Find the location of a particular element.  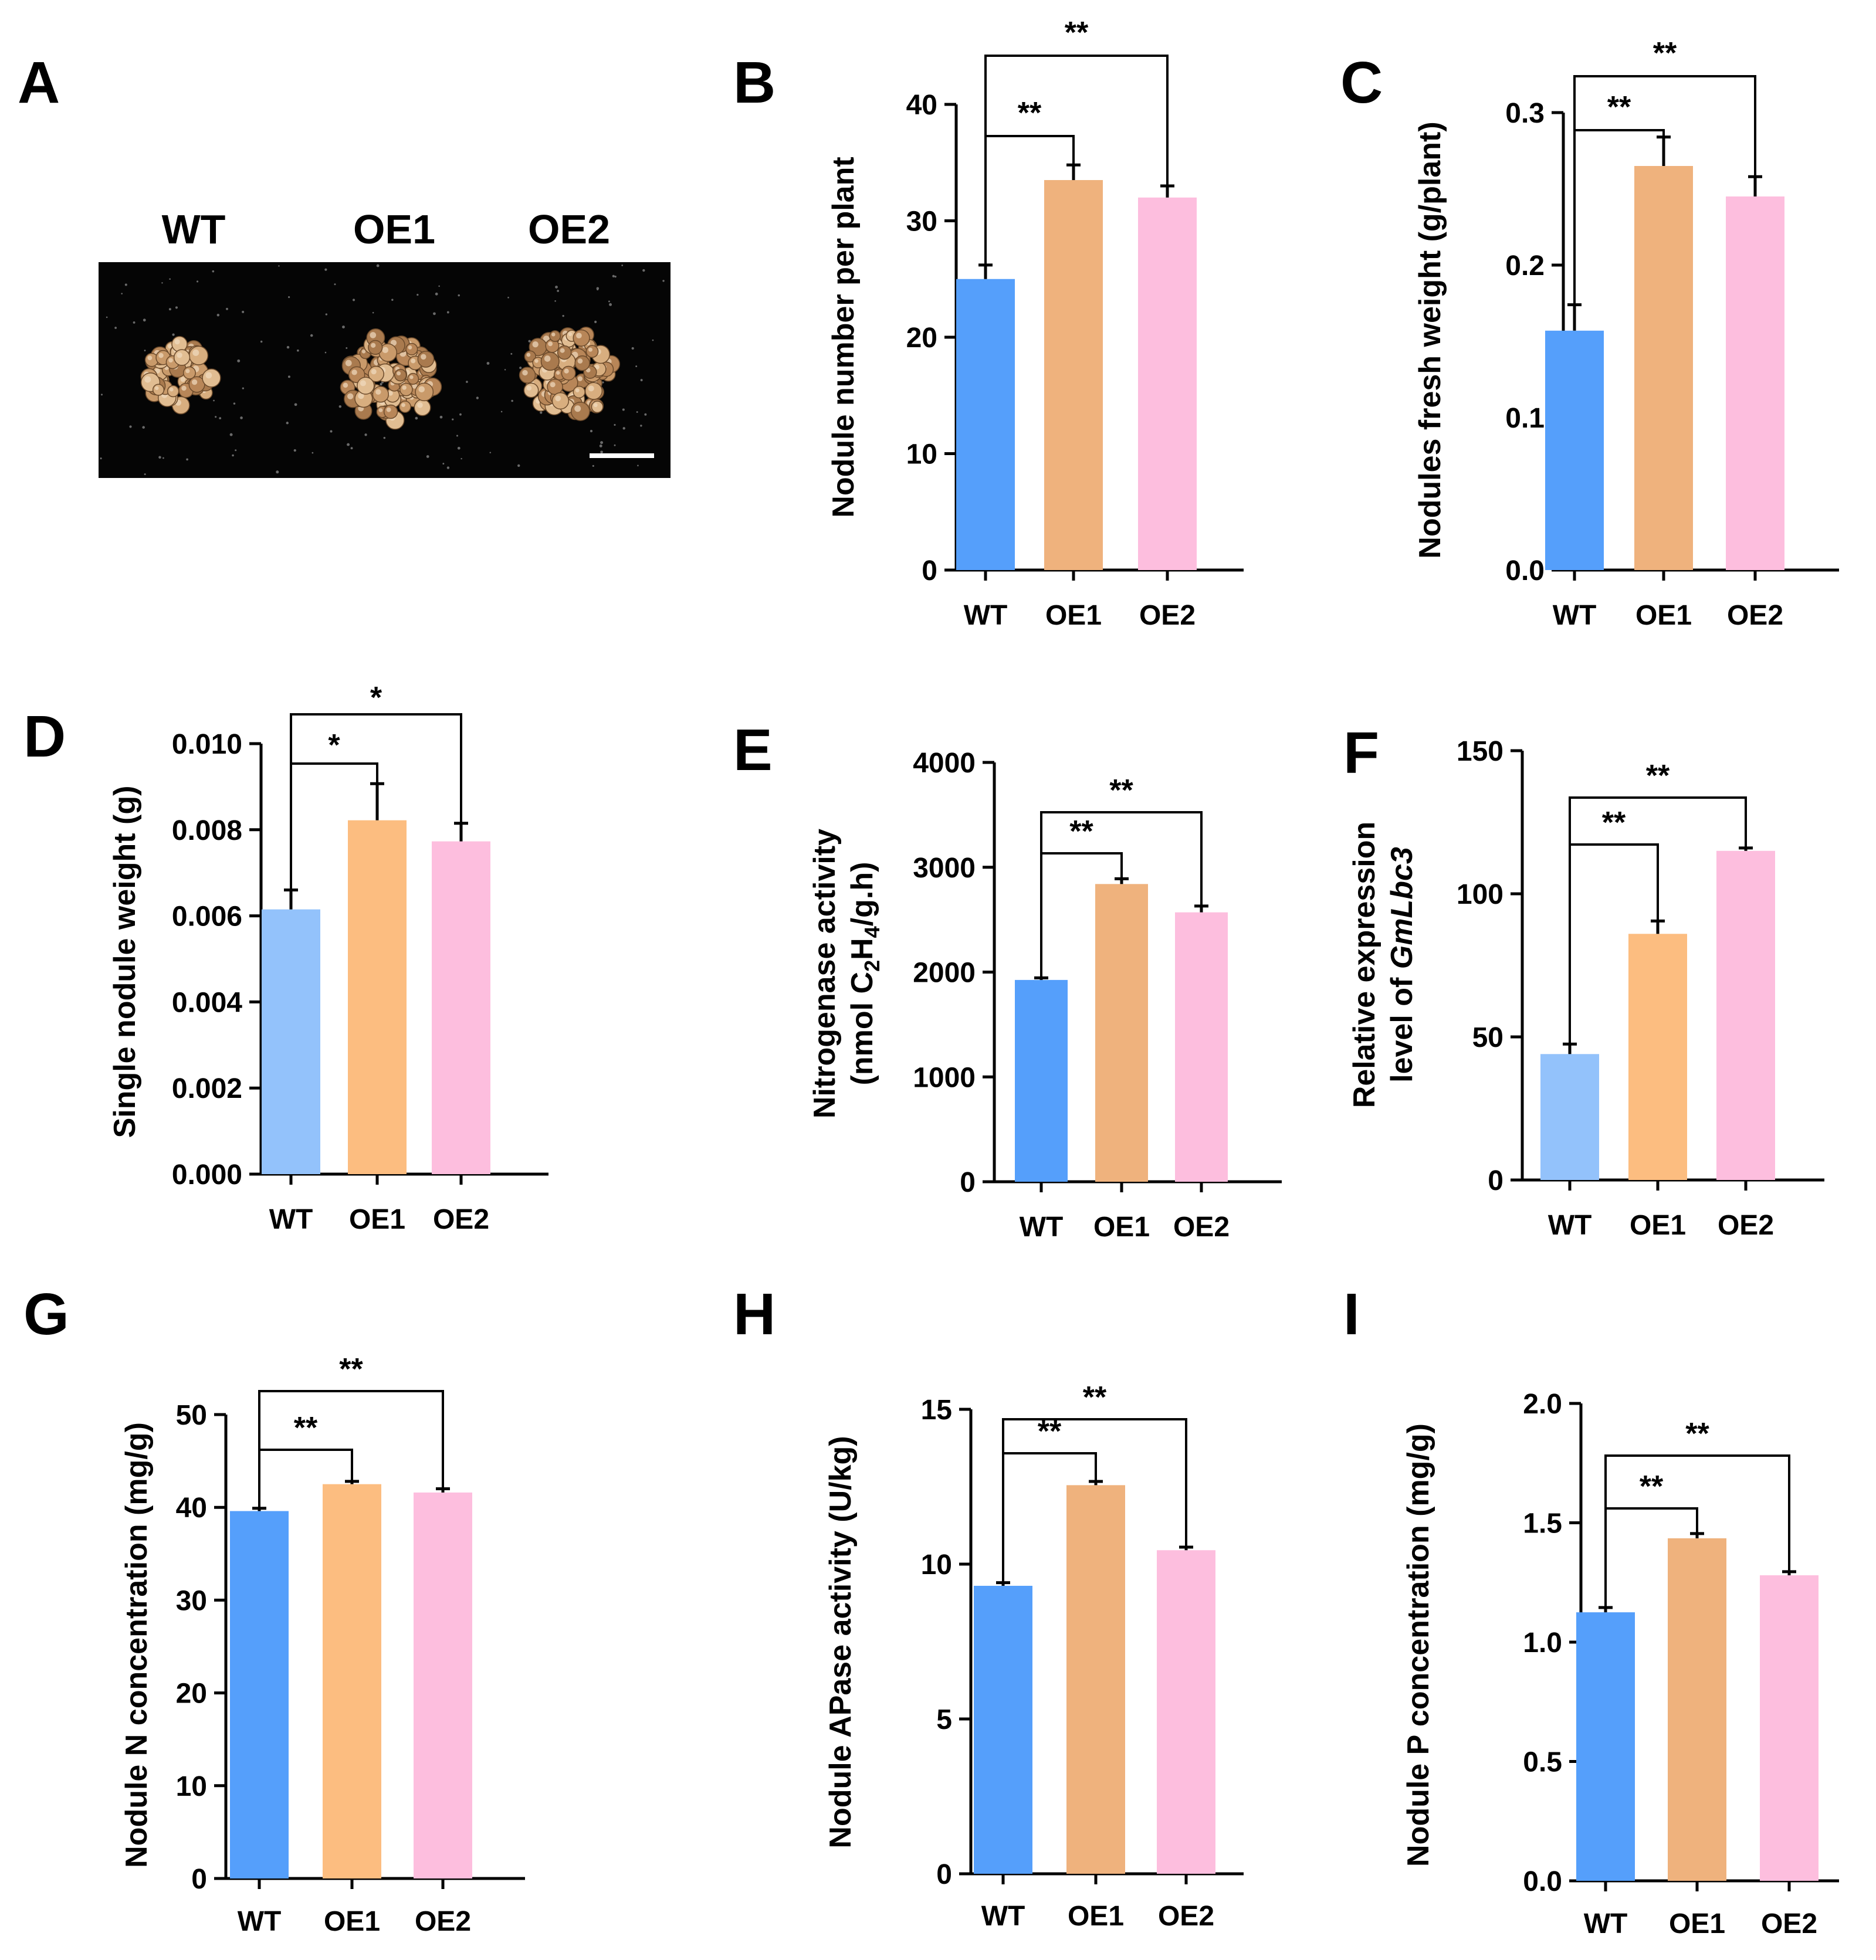

y-tick-label: 0.1 is located at coordinates (1525, 418).